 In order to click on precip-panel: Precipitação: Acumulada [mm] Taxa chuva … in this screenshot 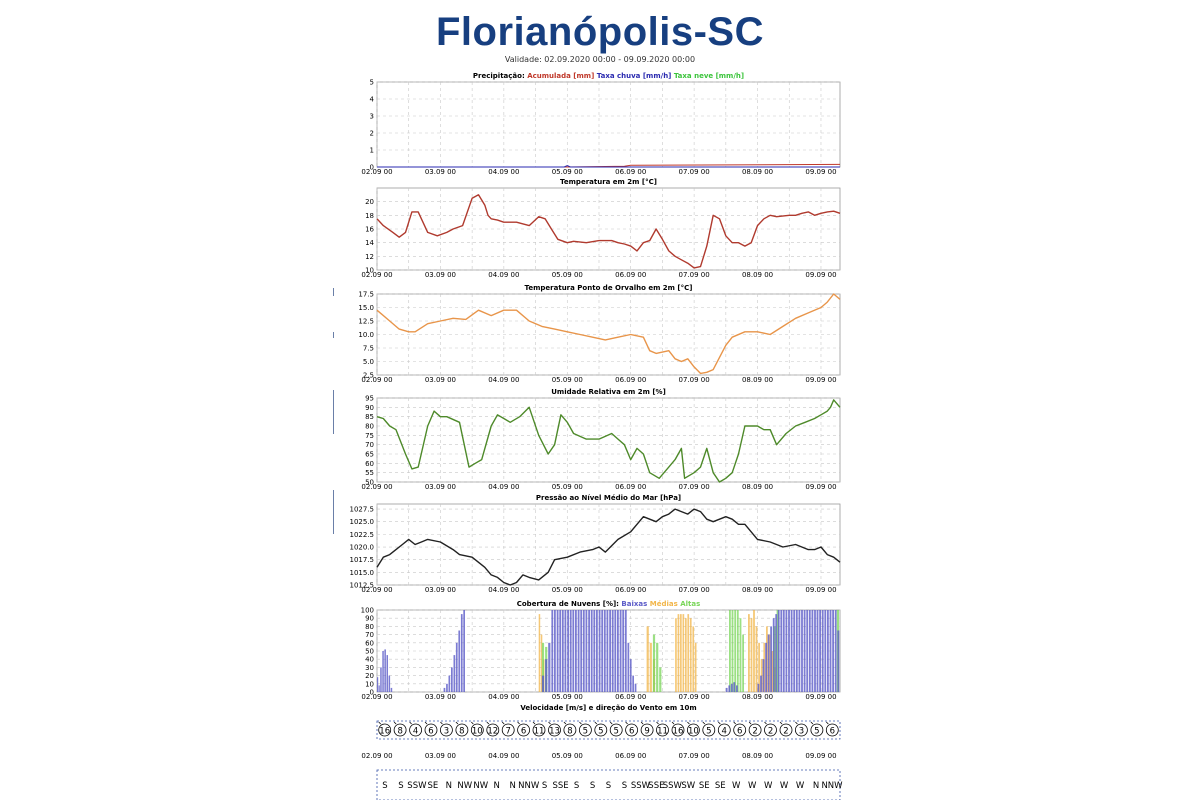, I will do `click(601, 124)`.